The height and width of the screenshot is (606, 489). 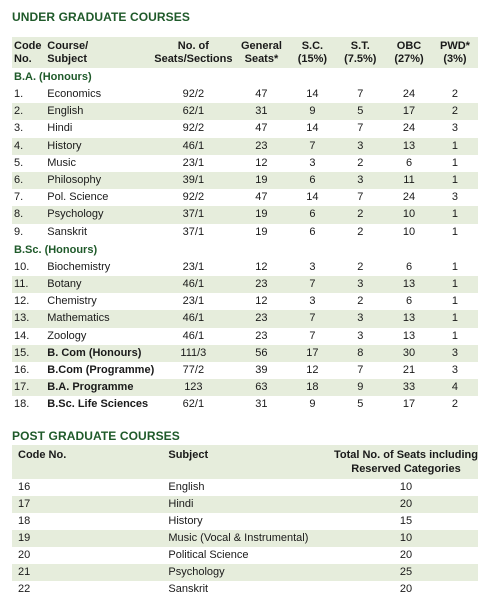 What do you see at coordinates (74, 94) in the screenshot?
I see `row-subject: Economics` at bounding box center [74, 94].